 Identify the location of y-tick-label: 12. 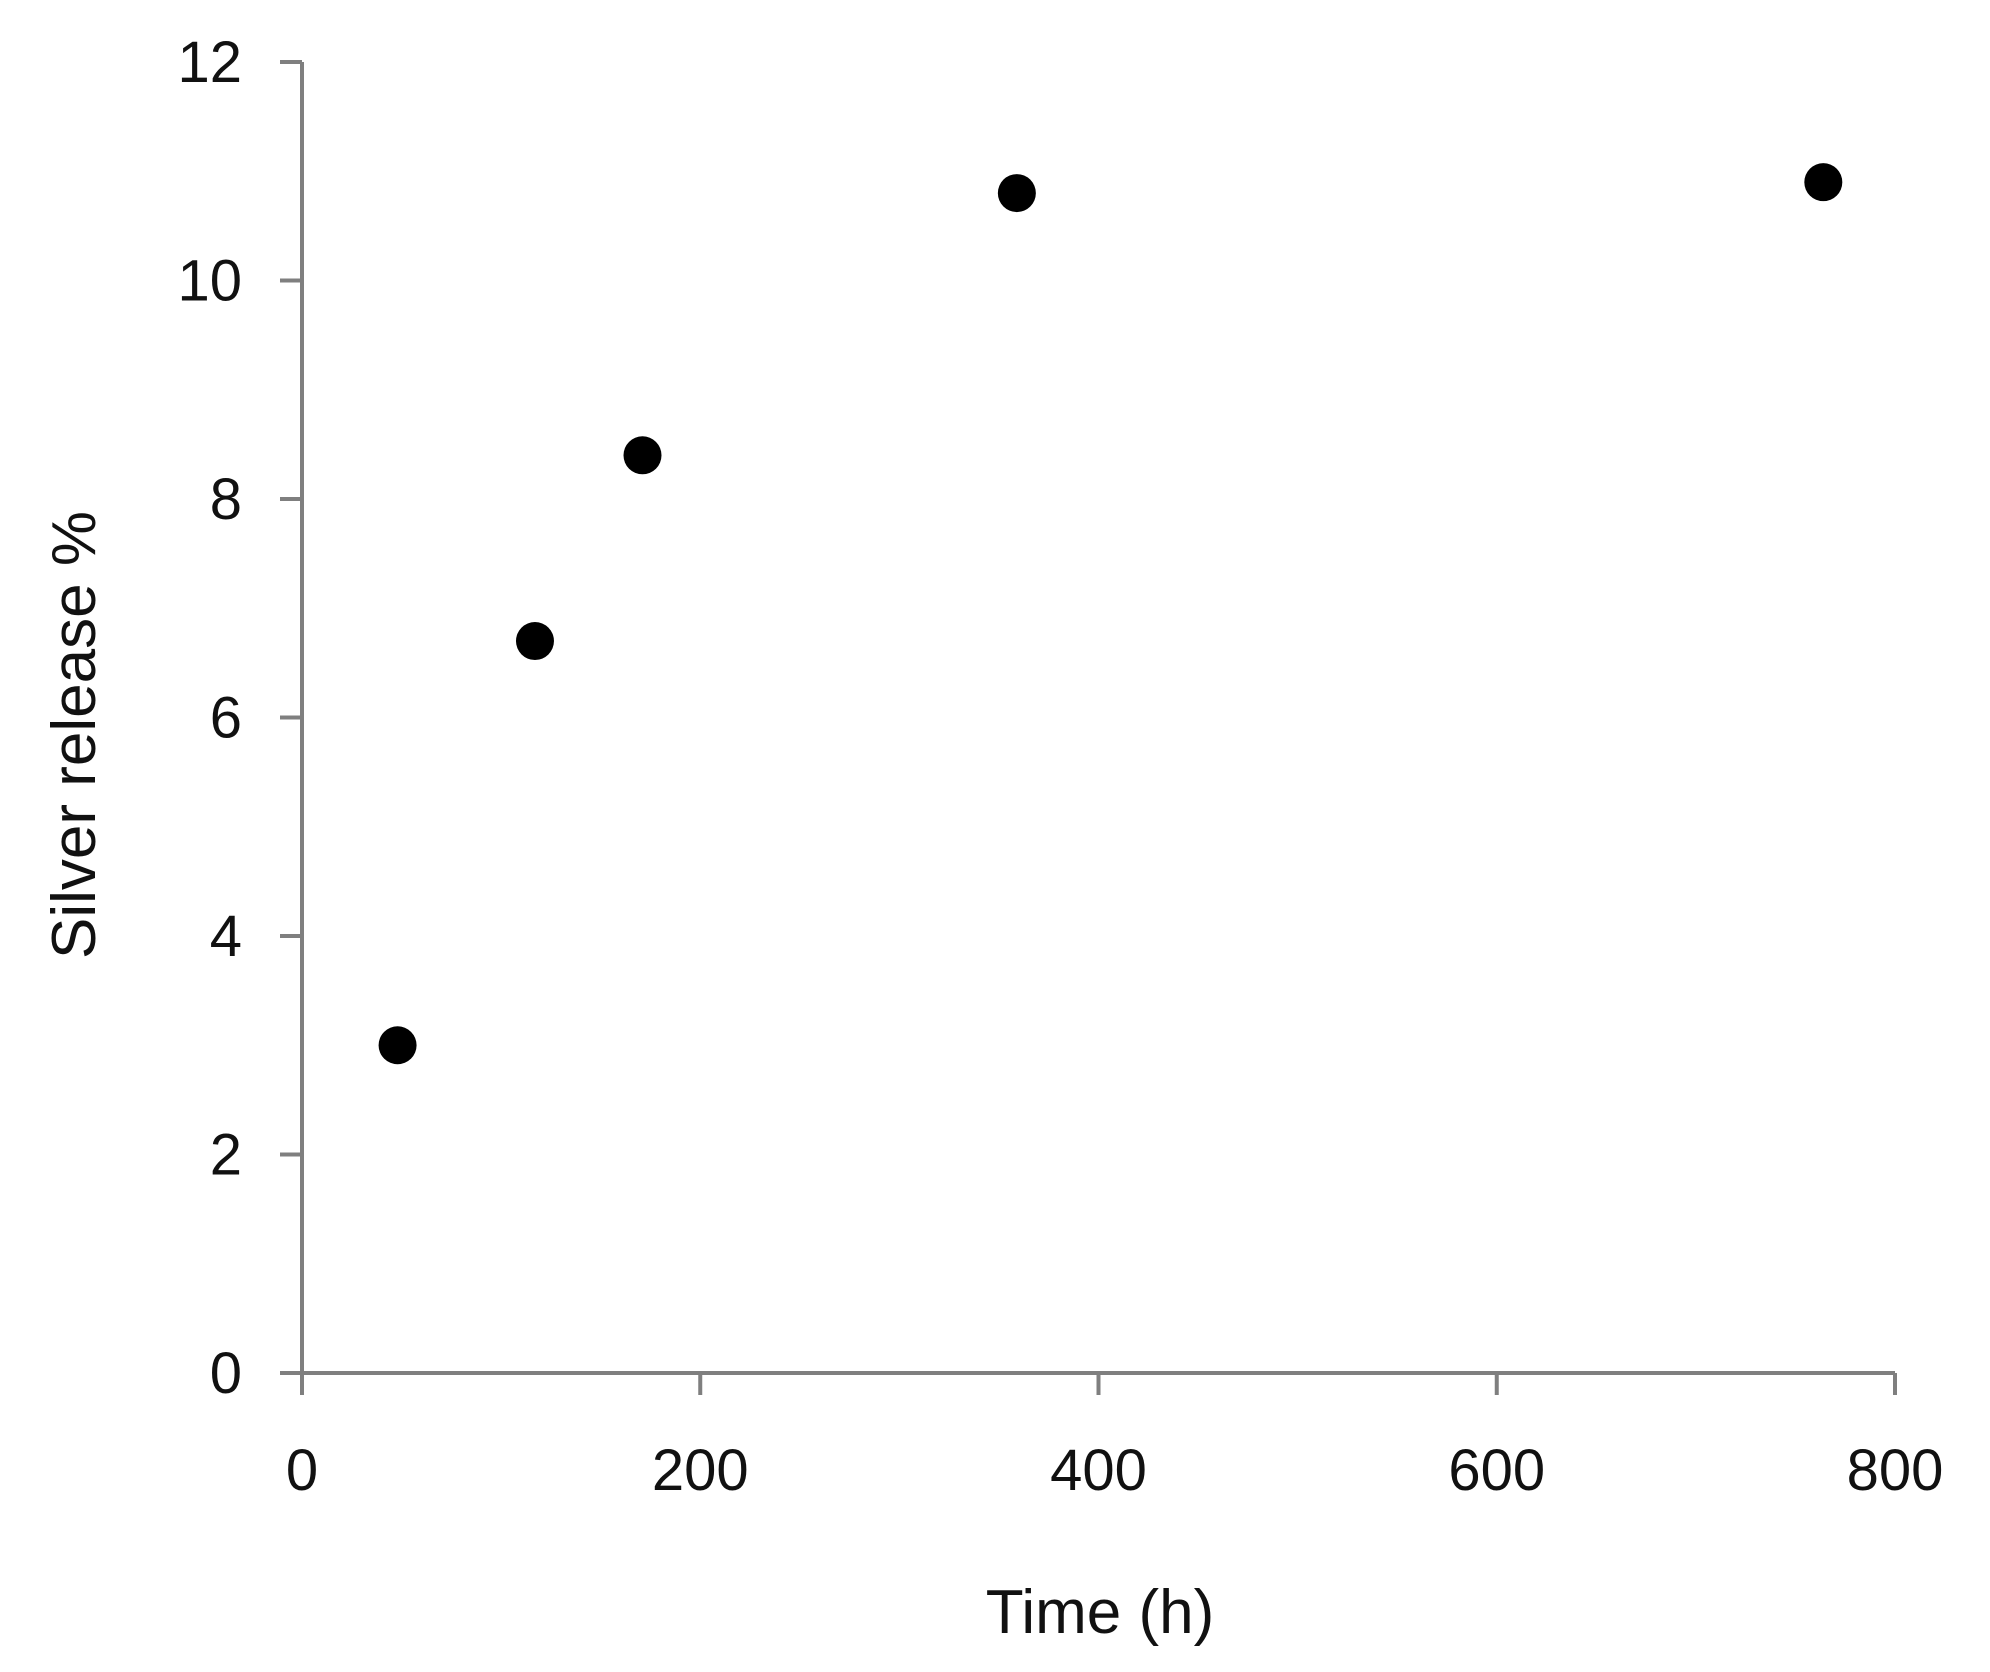
(209, 62).